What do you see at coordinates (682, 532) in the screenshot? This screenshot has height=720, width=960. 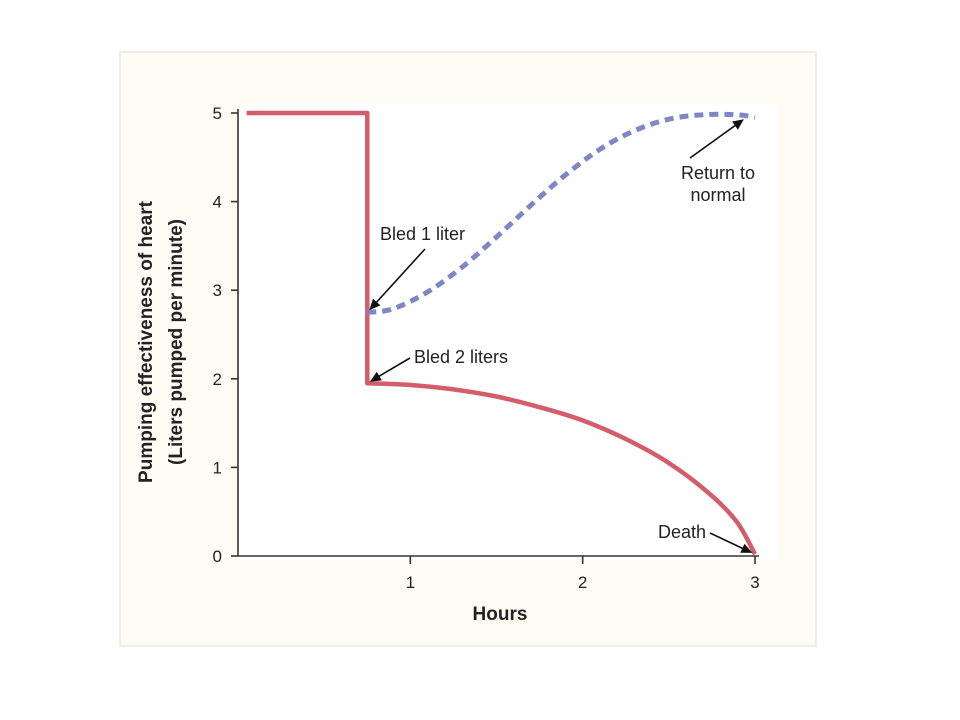 I see `annotation-death: Death` at bounding box center [682, 532].